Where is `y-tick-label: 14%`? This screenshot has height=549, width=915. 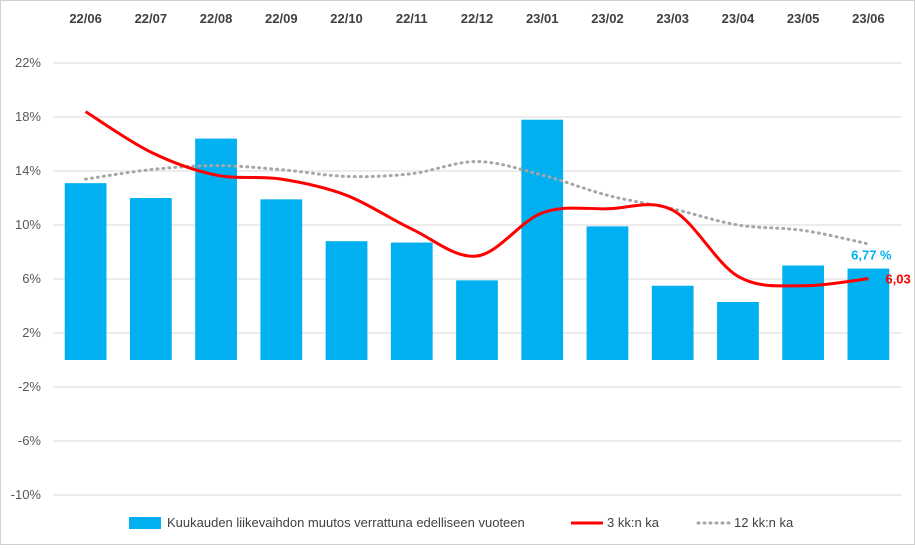
y-tick-label: 14% is located at coordinates (28, 170).